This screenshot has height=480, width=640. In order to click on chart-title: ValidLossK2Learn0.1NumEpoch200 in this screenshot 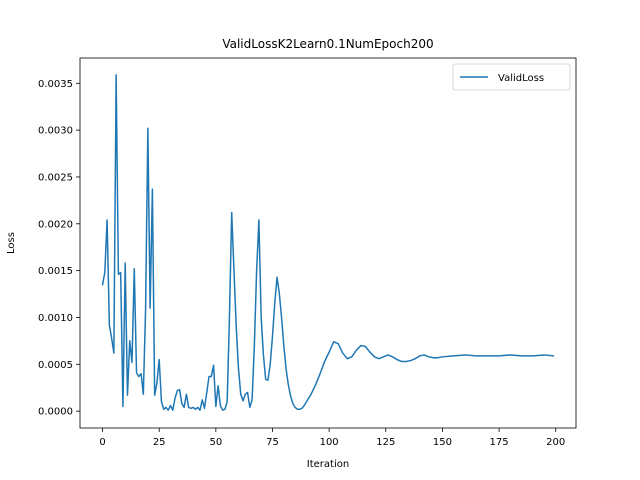, I will do `click(327, 44)`.